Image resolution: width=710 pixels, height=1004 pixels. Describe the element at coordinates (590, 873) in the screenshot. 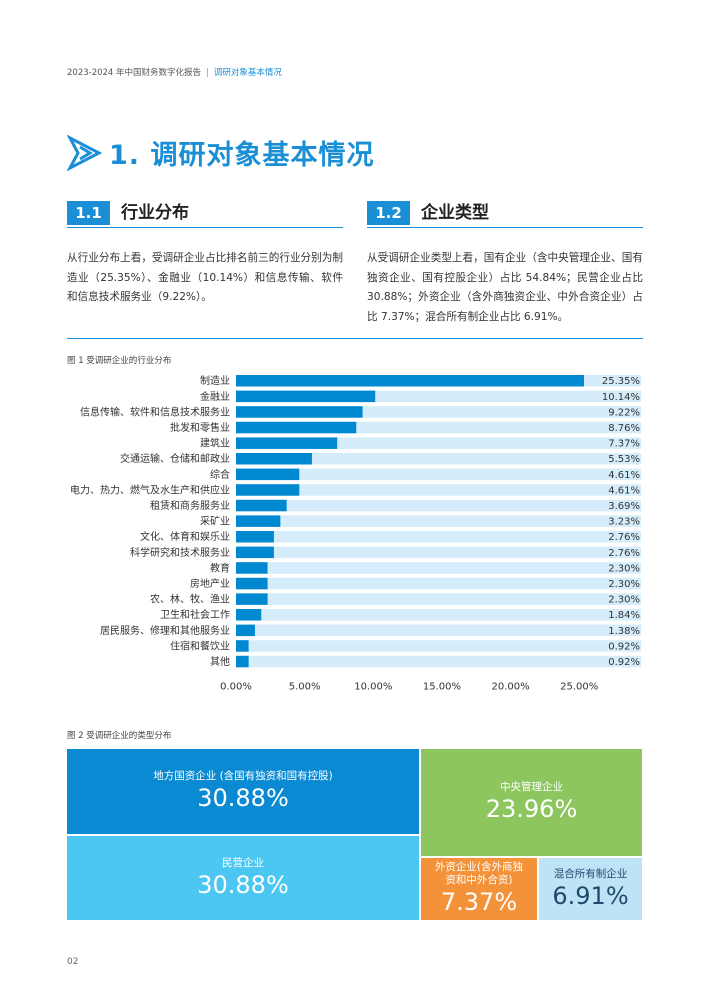

I see `treemap-label: 混合所有制企业` at that location.